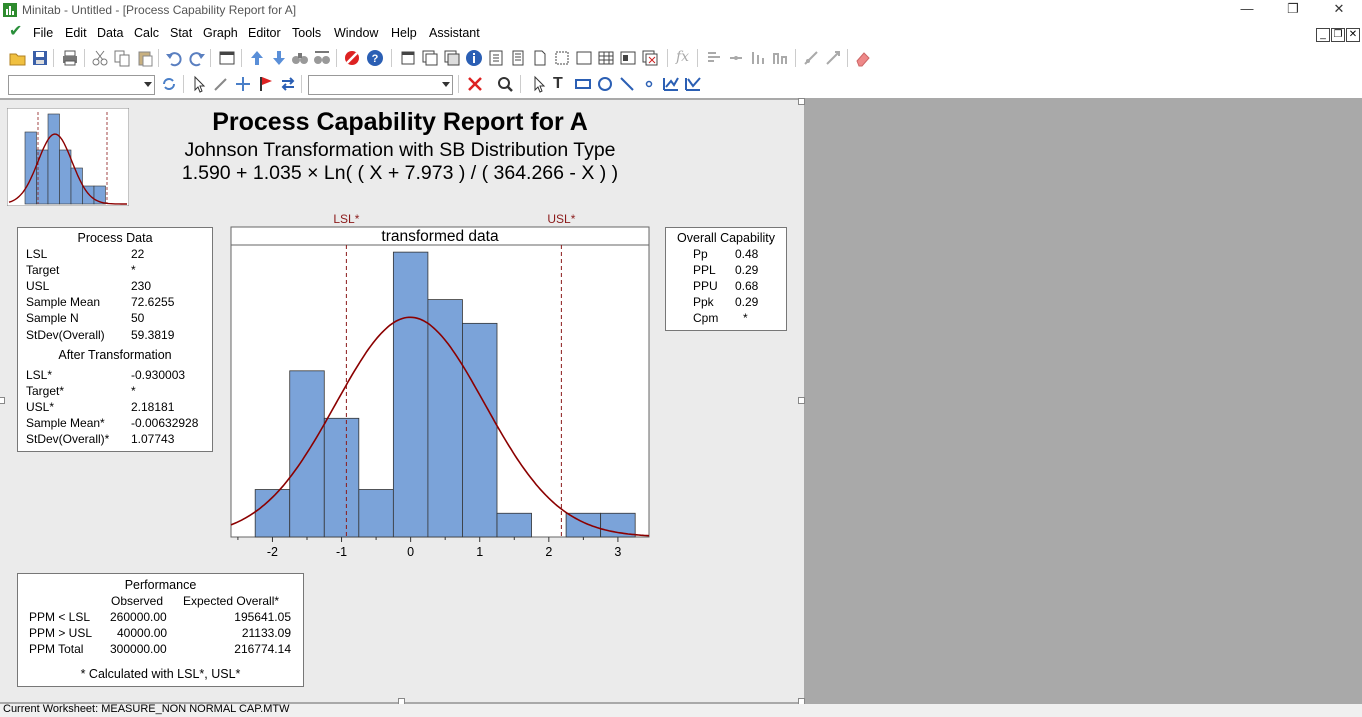 The height and width of the screenshot is (717, 1362). I want to click on window-icon, so click(227, 58).